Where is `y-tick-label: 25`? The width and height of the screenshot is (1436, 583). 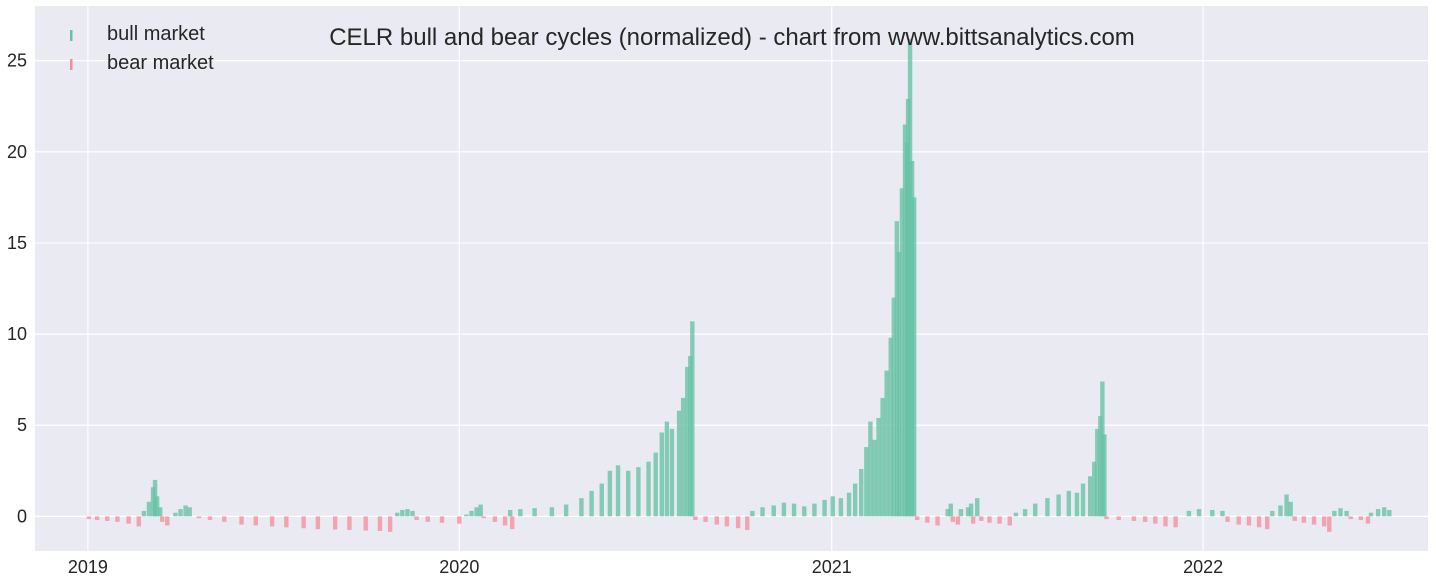
y-tick-label: 25 is located at coordinates (17, 61).